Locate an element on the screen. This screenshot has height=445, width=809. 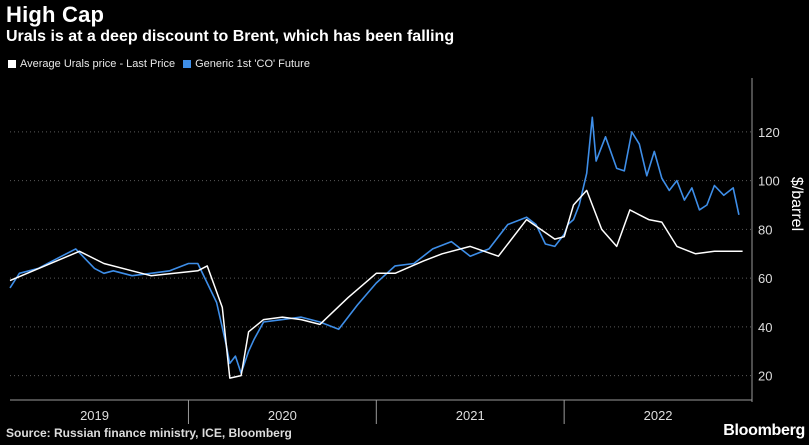
y-tick-label-60: 60 is located at coordinates (765, 278).